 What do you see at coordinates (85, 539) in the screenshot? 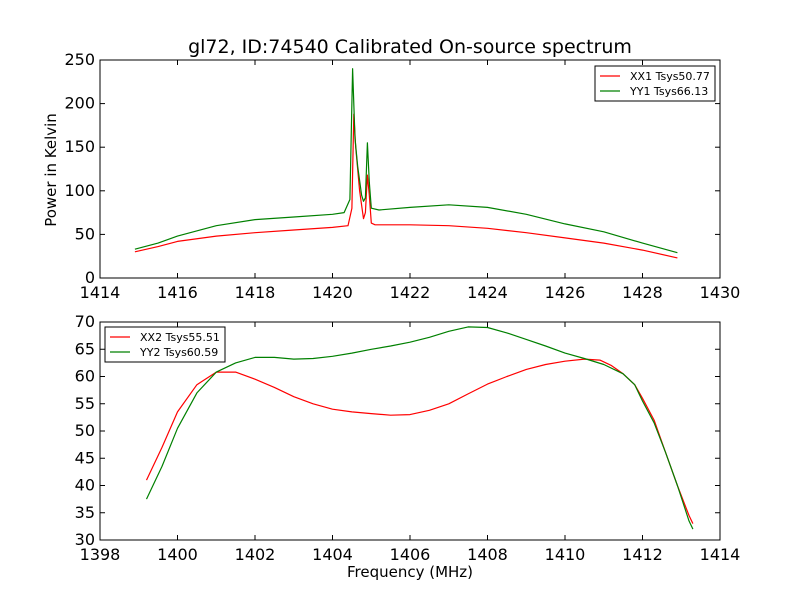
I see `y-tick-label: 30` at bounding box center [85, 539].